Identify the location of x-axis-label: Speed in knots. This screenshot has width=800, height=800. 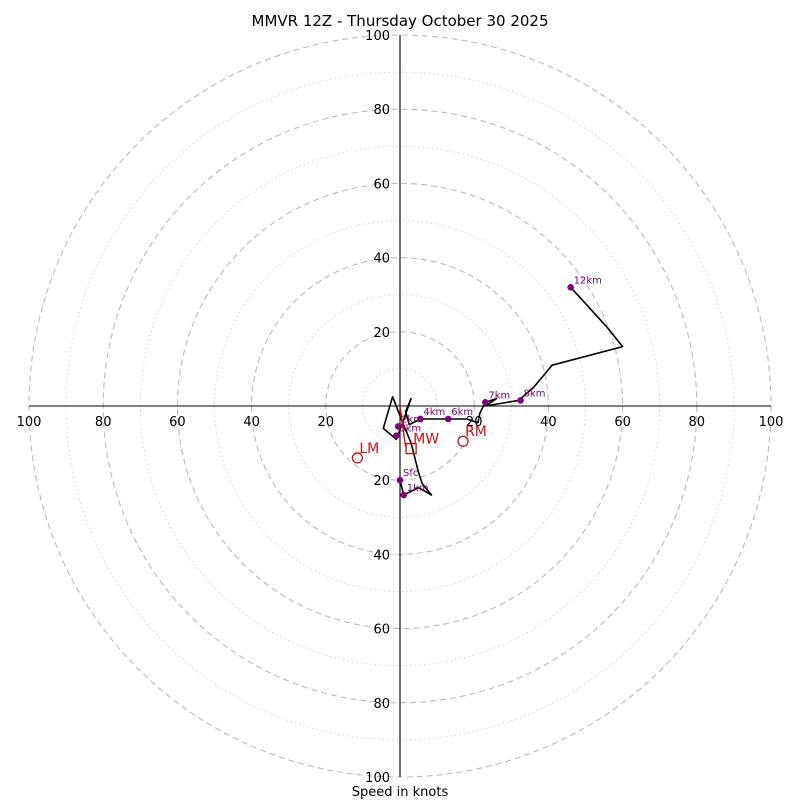
(400, 792).